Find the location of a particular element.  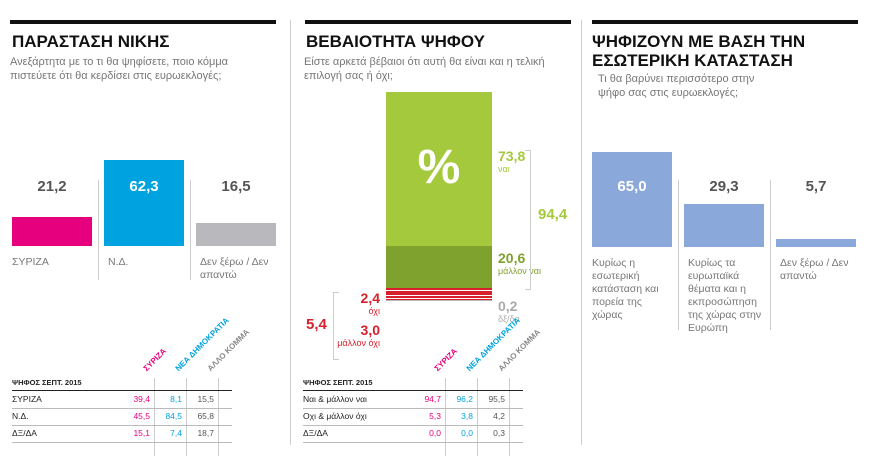

segment-value: 73,8 is located at coordinates (512, 156).